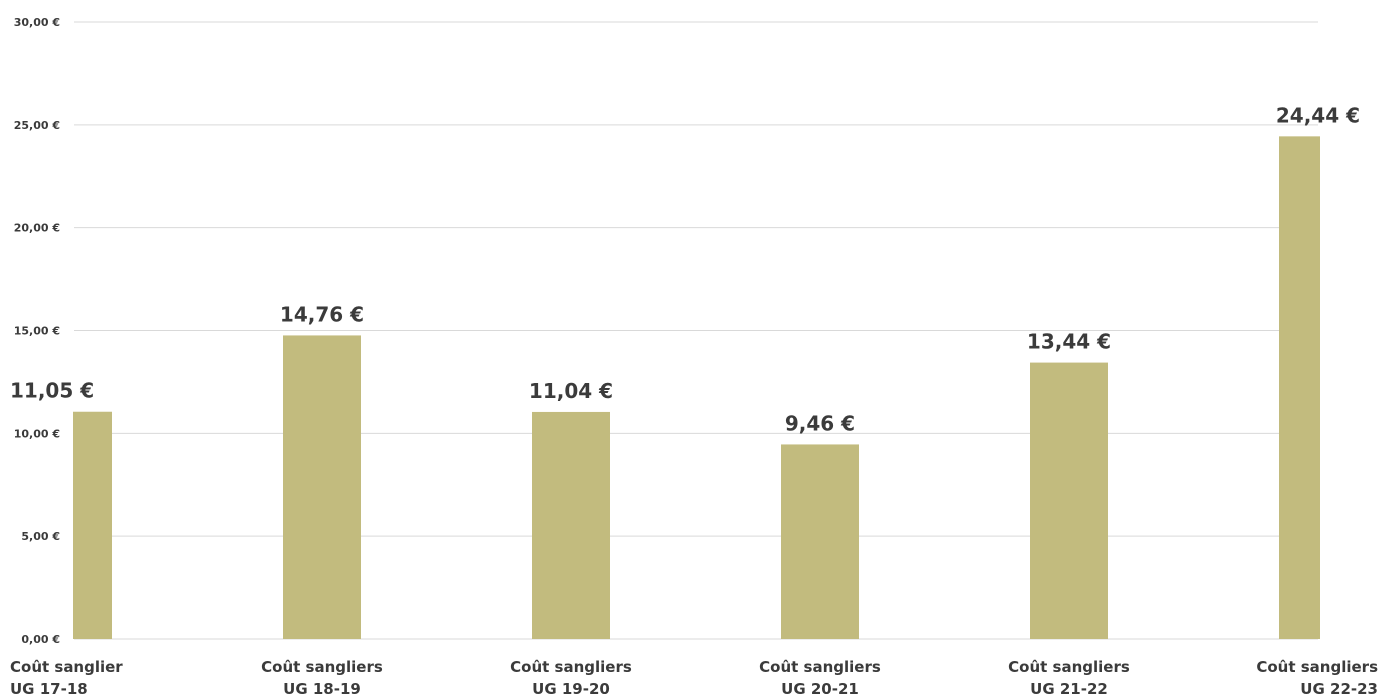 Image resolution: width=1383 pixels, height=700 pixels. Describe the element at coordinates (1069, 689) in the screenshot. I see `category-label-line: UG 21-22` at that location.